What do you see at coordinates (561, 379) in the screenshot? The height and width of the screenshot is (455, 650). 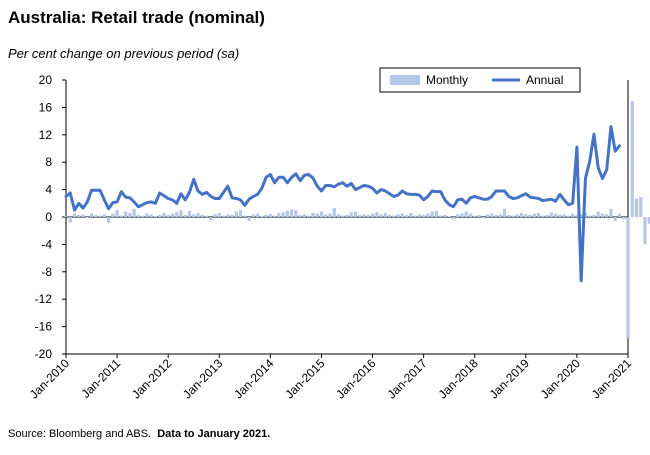 I see `x-tick-label: Jan-2020` at bounding box center [561, 379].